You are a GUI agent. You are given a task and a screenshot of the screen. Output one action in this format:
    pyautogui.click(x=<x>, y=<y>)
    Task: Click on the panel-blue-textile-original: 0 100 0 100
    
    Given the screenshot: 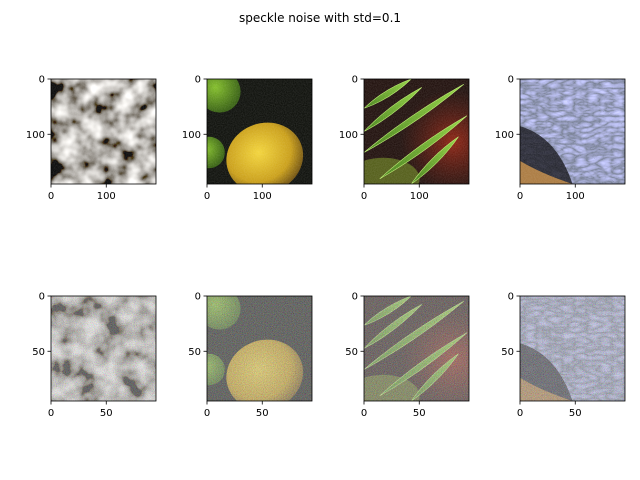 What is the action you would take?
    pyautogui.click(x=560, y=138)
    